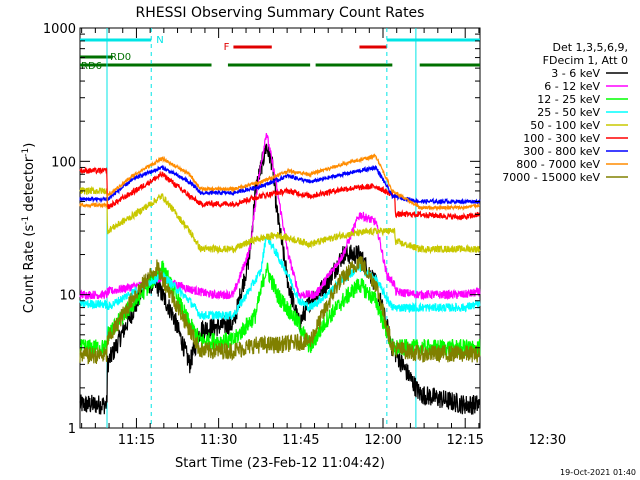 The image size is (640, 480). What do you see at coordinates (159, 40) in the screenshot?
I see `flag-label-n: N` at bounding box center [159, 40].